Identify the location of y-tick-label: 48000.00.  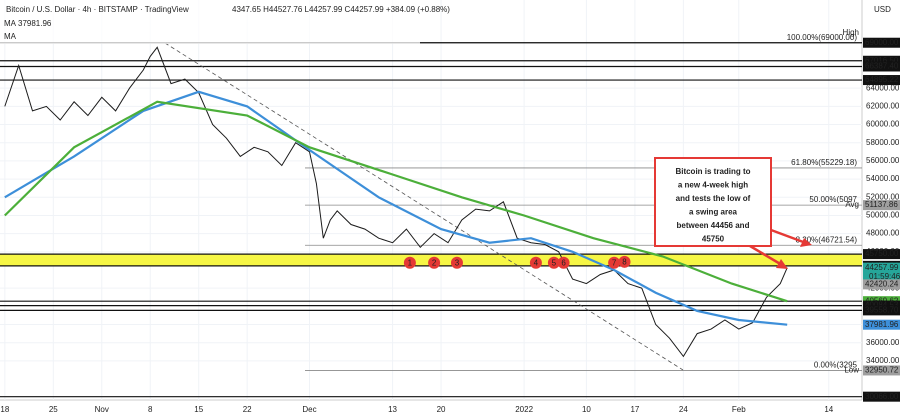
(883, 233).